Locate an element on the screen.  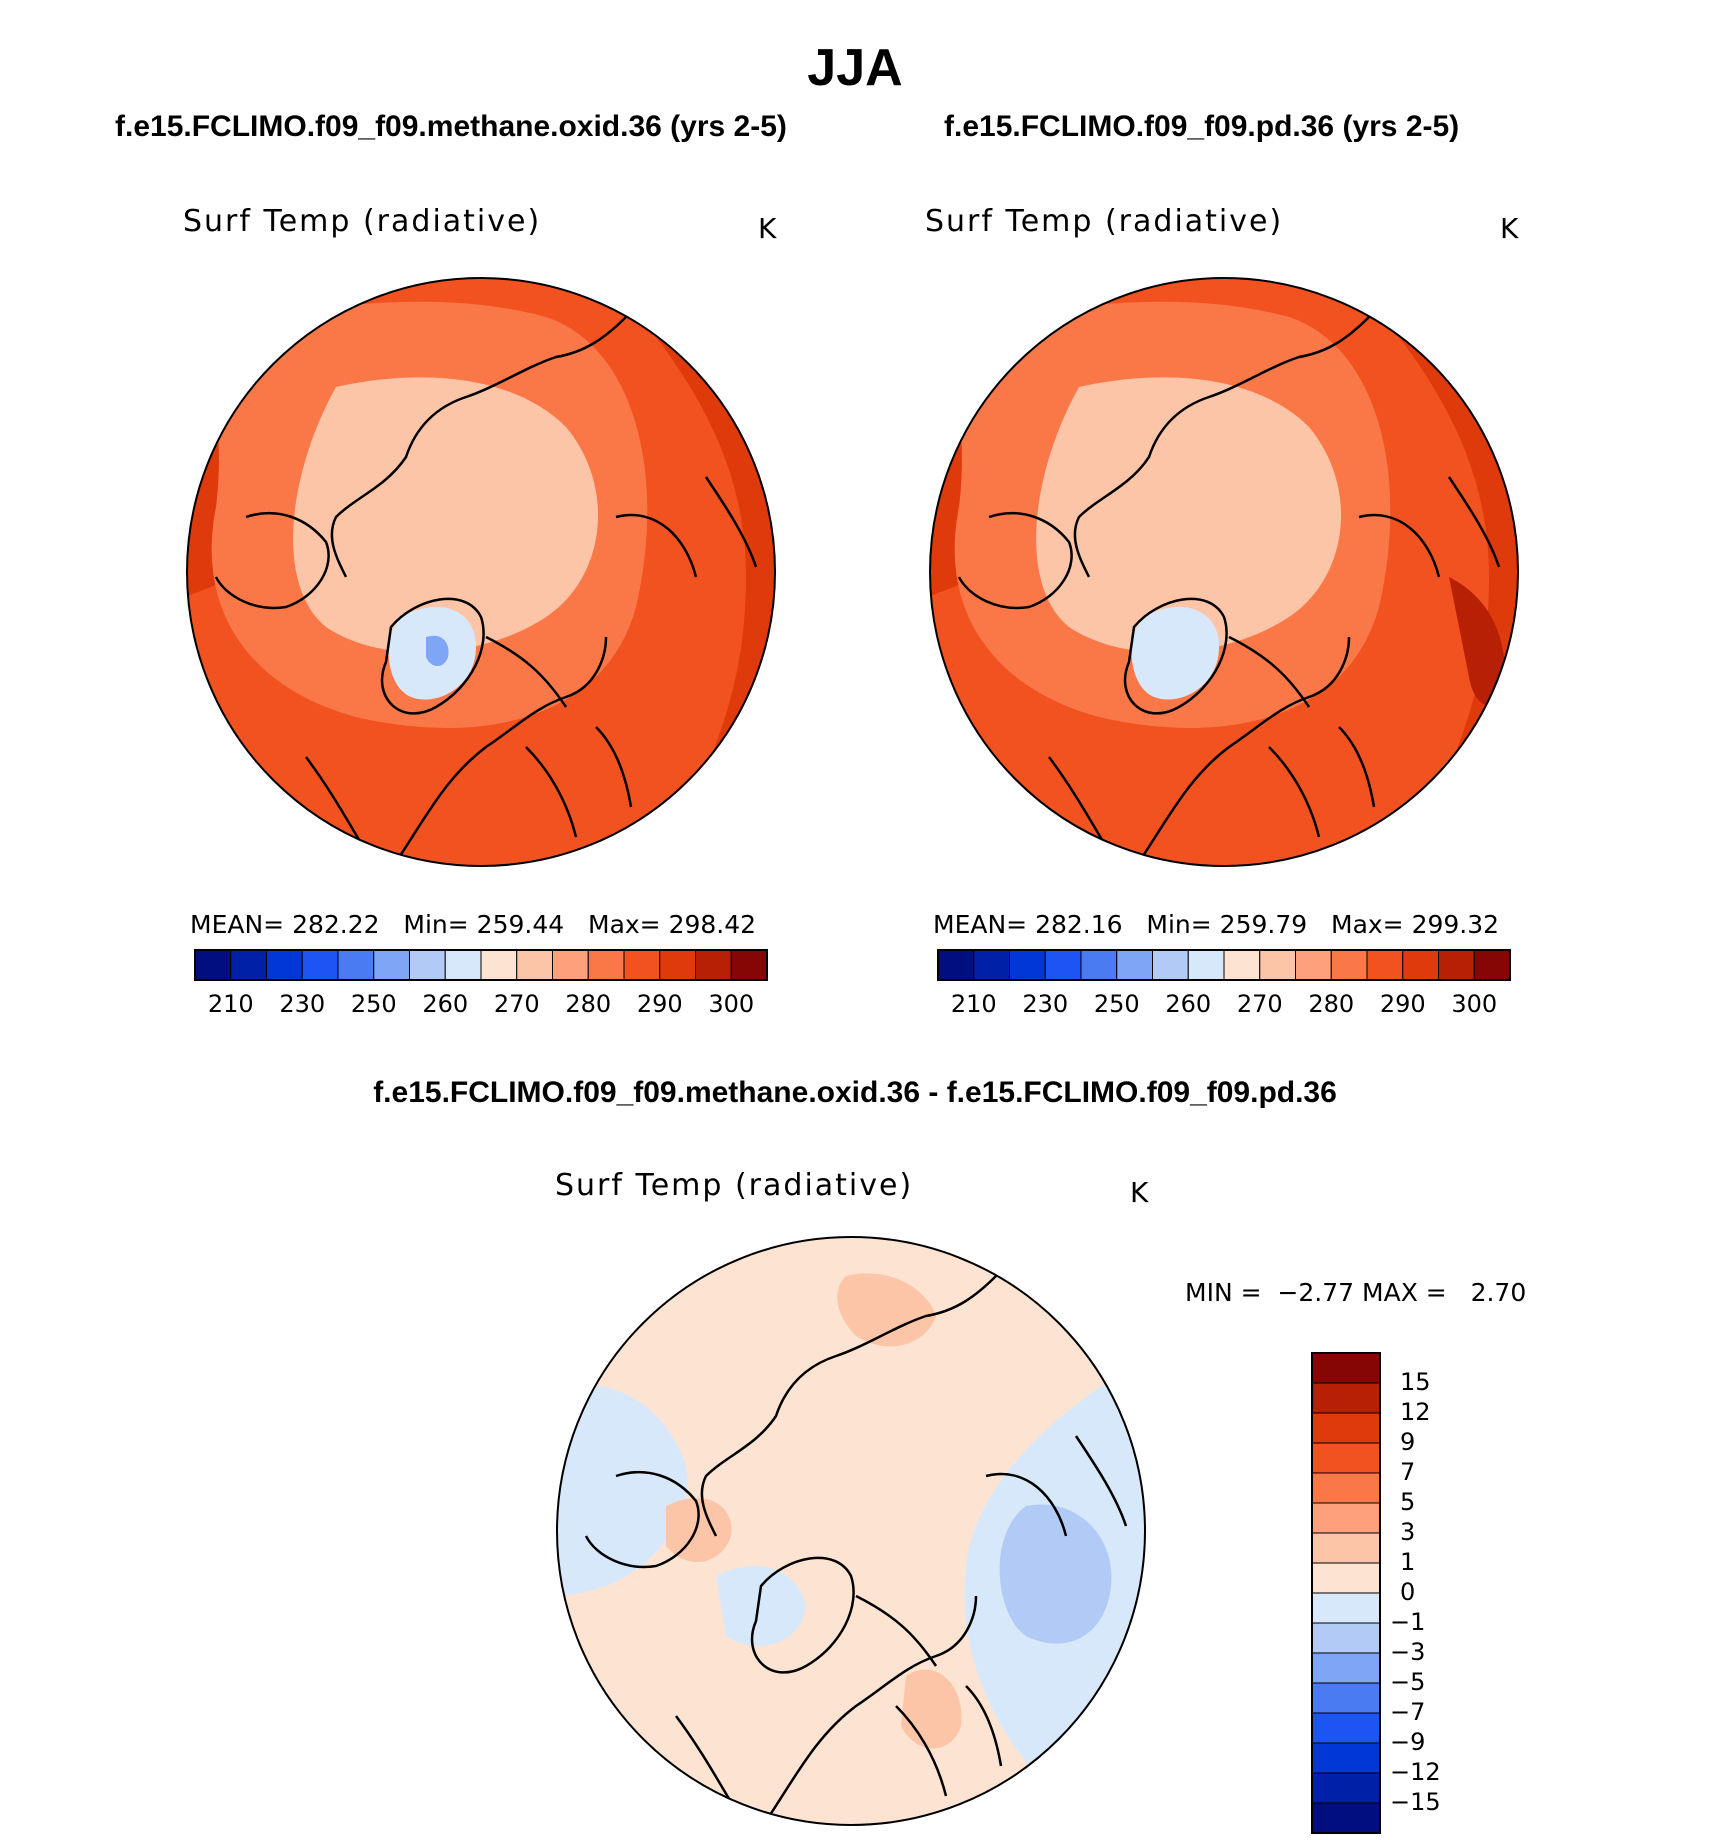
difference-colorbar-tick-label: 7 is located at coordinates (1408, 1472).